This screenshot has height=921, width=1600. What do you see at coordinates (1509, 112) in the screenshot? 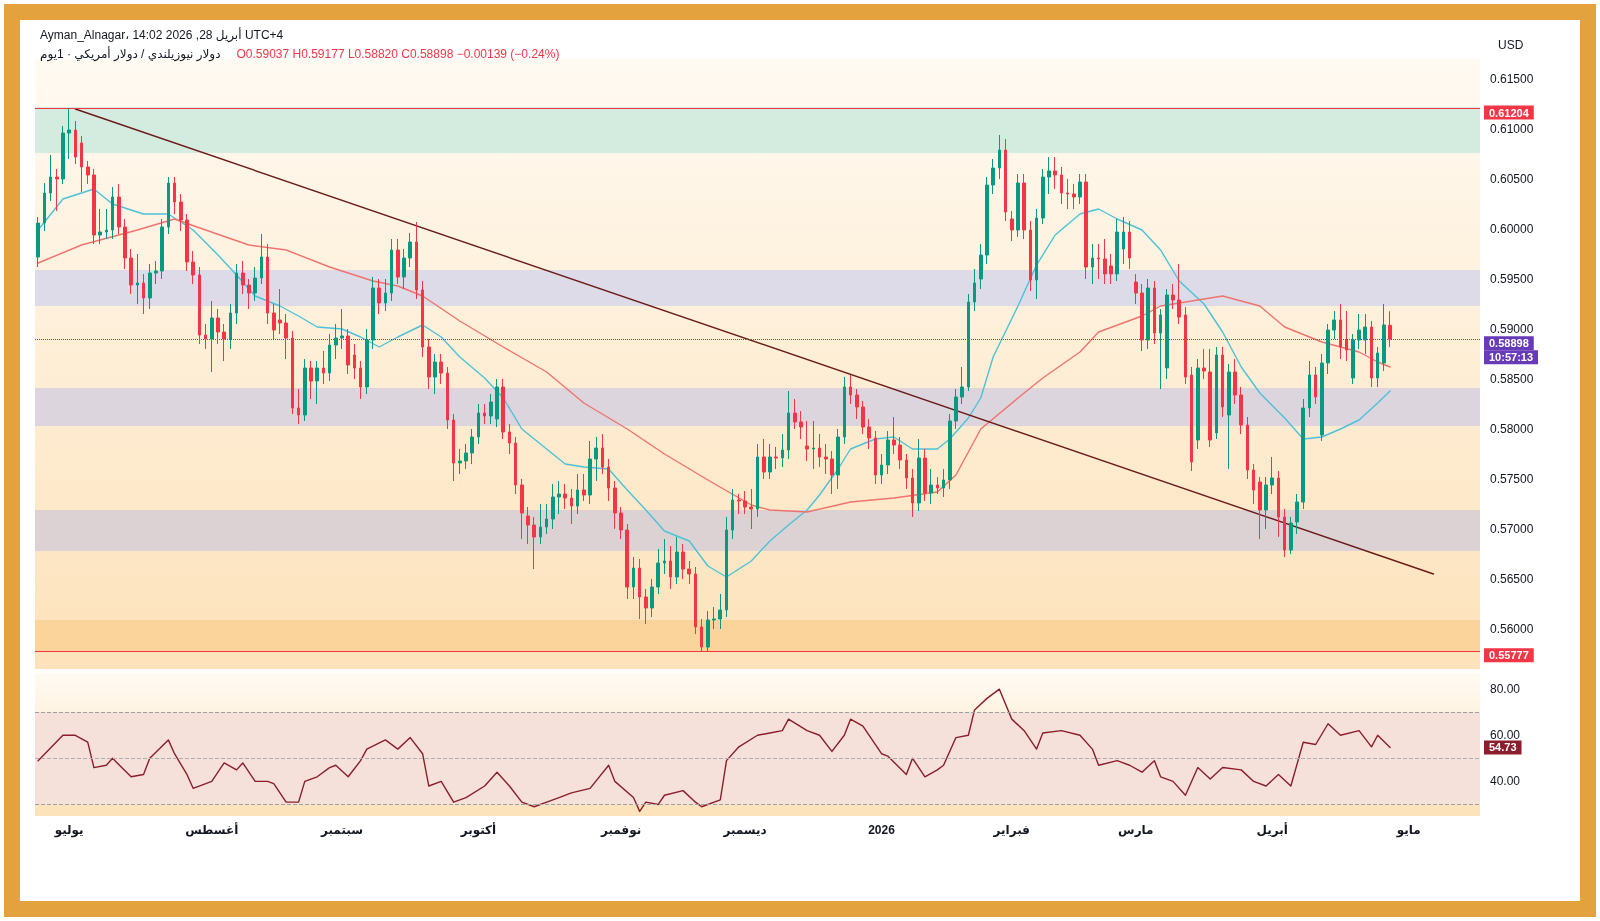
I see `ref-line-label: 0.61204` at bounding box center [1509, 112].